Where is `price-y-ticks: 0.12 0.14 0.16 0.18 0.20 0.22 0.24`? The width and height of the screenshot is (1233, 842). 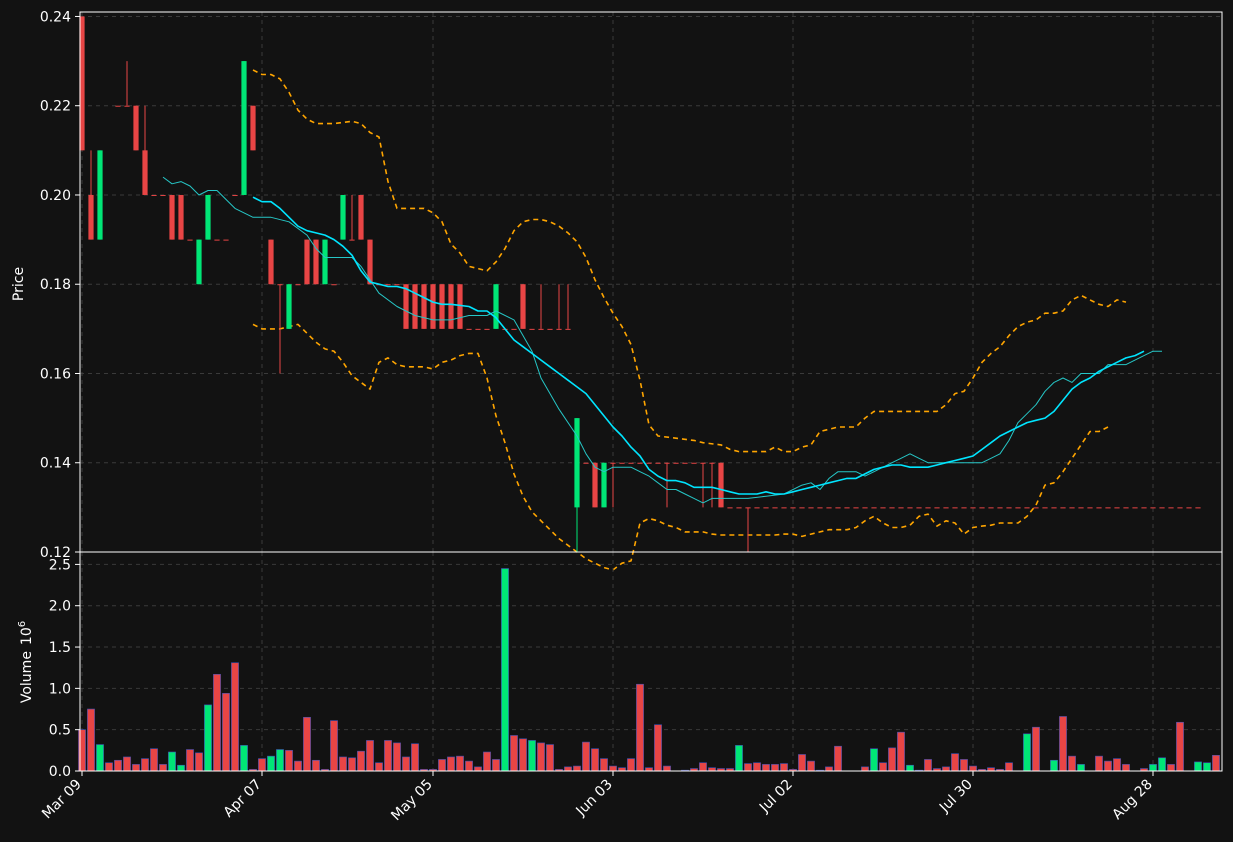
price-y-ticks: 0.12 0.14 0.16 0.18 0.20 0.22 0.24 is located at coordinates (60, 285).